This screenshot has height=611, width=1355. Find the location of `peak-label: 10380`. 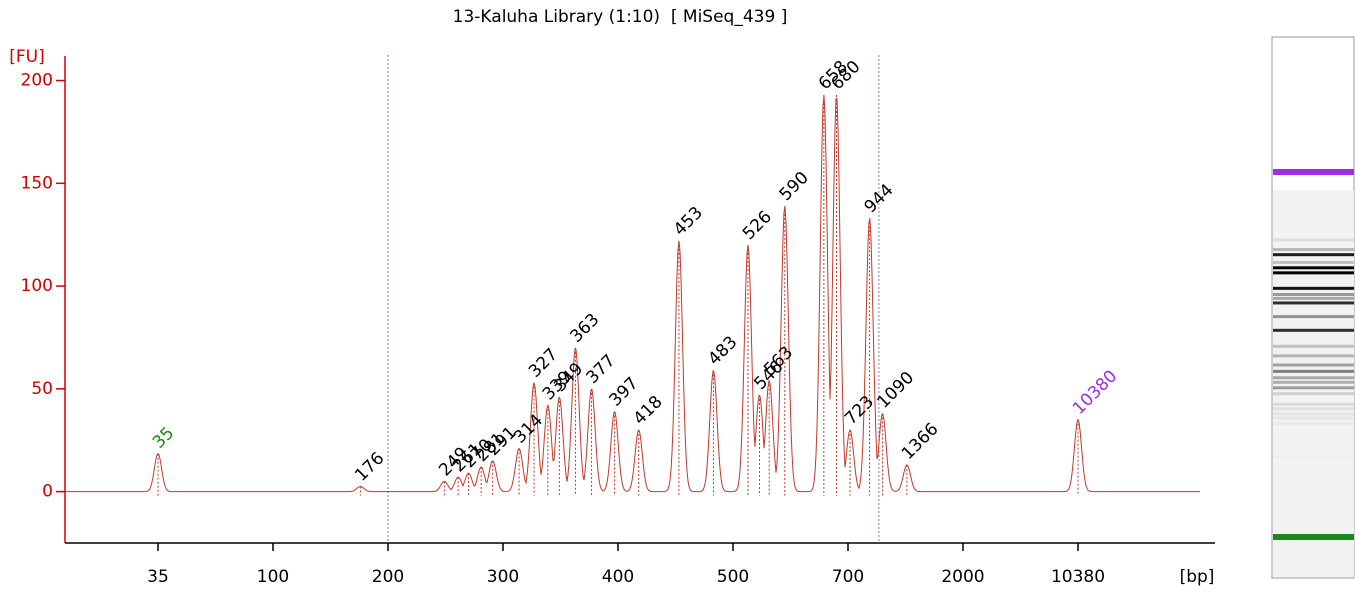

peak-label: 10380 is located at coordinates (1095, 392).